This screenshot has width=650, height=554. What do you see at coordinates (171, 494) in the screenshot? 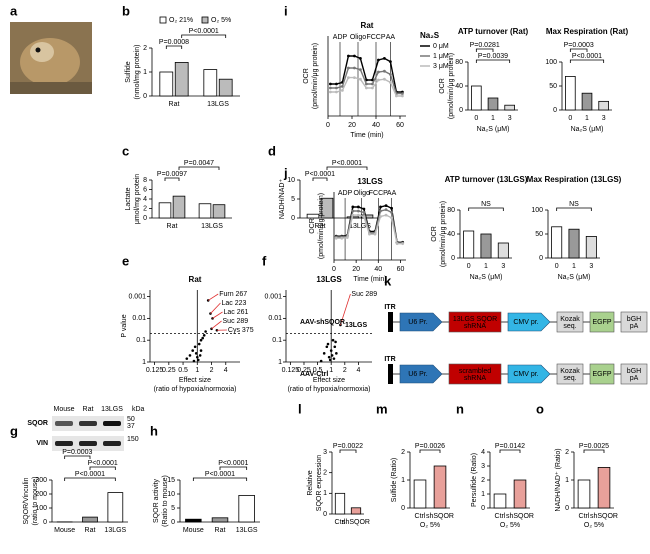
I see `y-tick-label: 10` at bounding box center [171, 494].